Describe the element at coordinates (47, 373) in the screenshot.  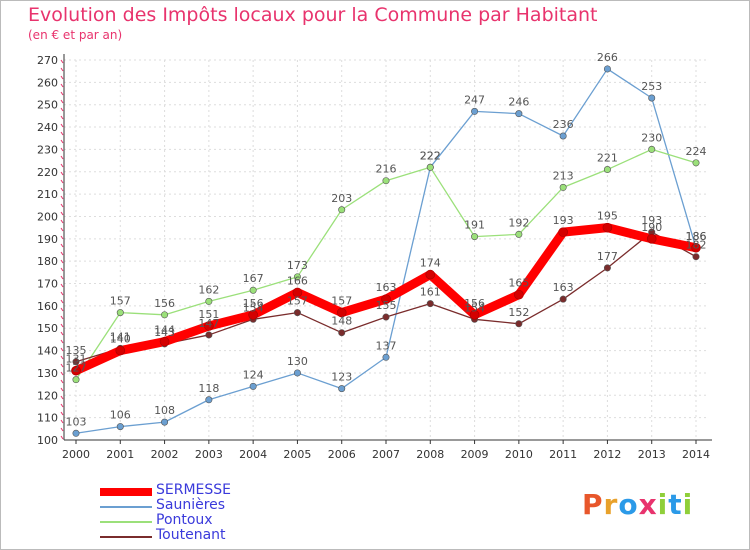
I see `y-tick-label: 130` at that location.